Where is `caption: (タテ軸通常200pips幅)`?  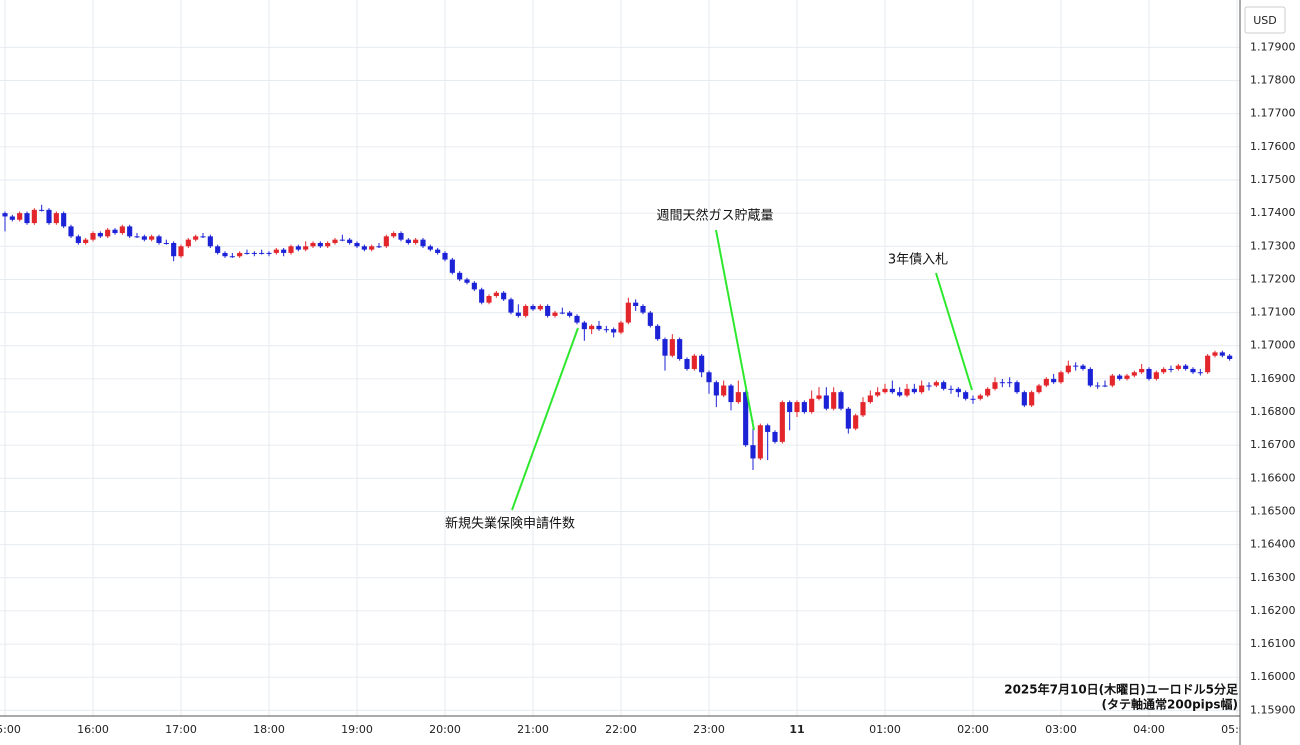 caption: (タテ軸通常200pips幅) is located at coordinates (1170, 704).